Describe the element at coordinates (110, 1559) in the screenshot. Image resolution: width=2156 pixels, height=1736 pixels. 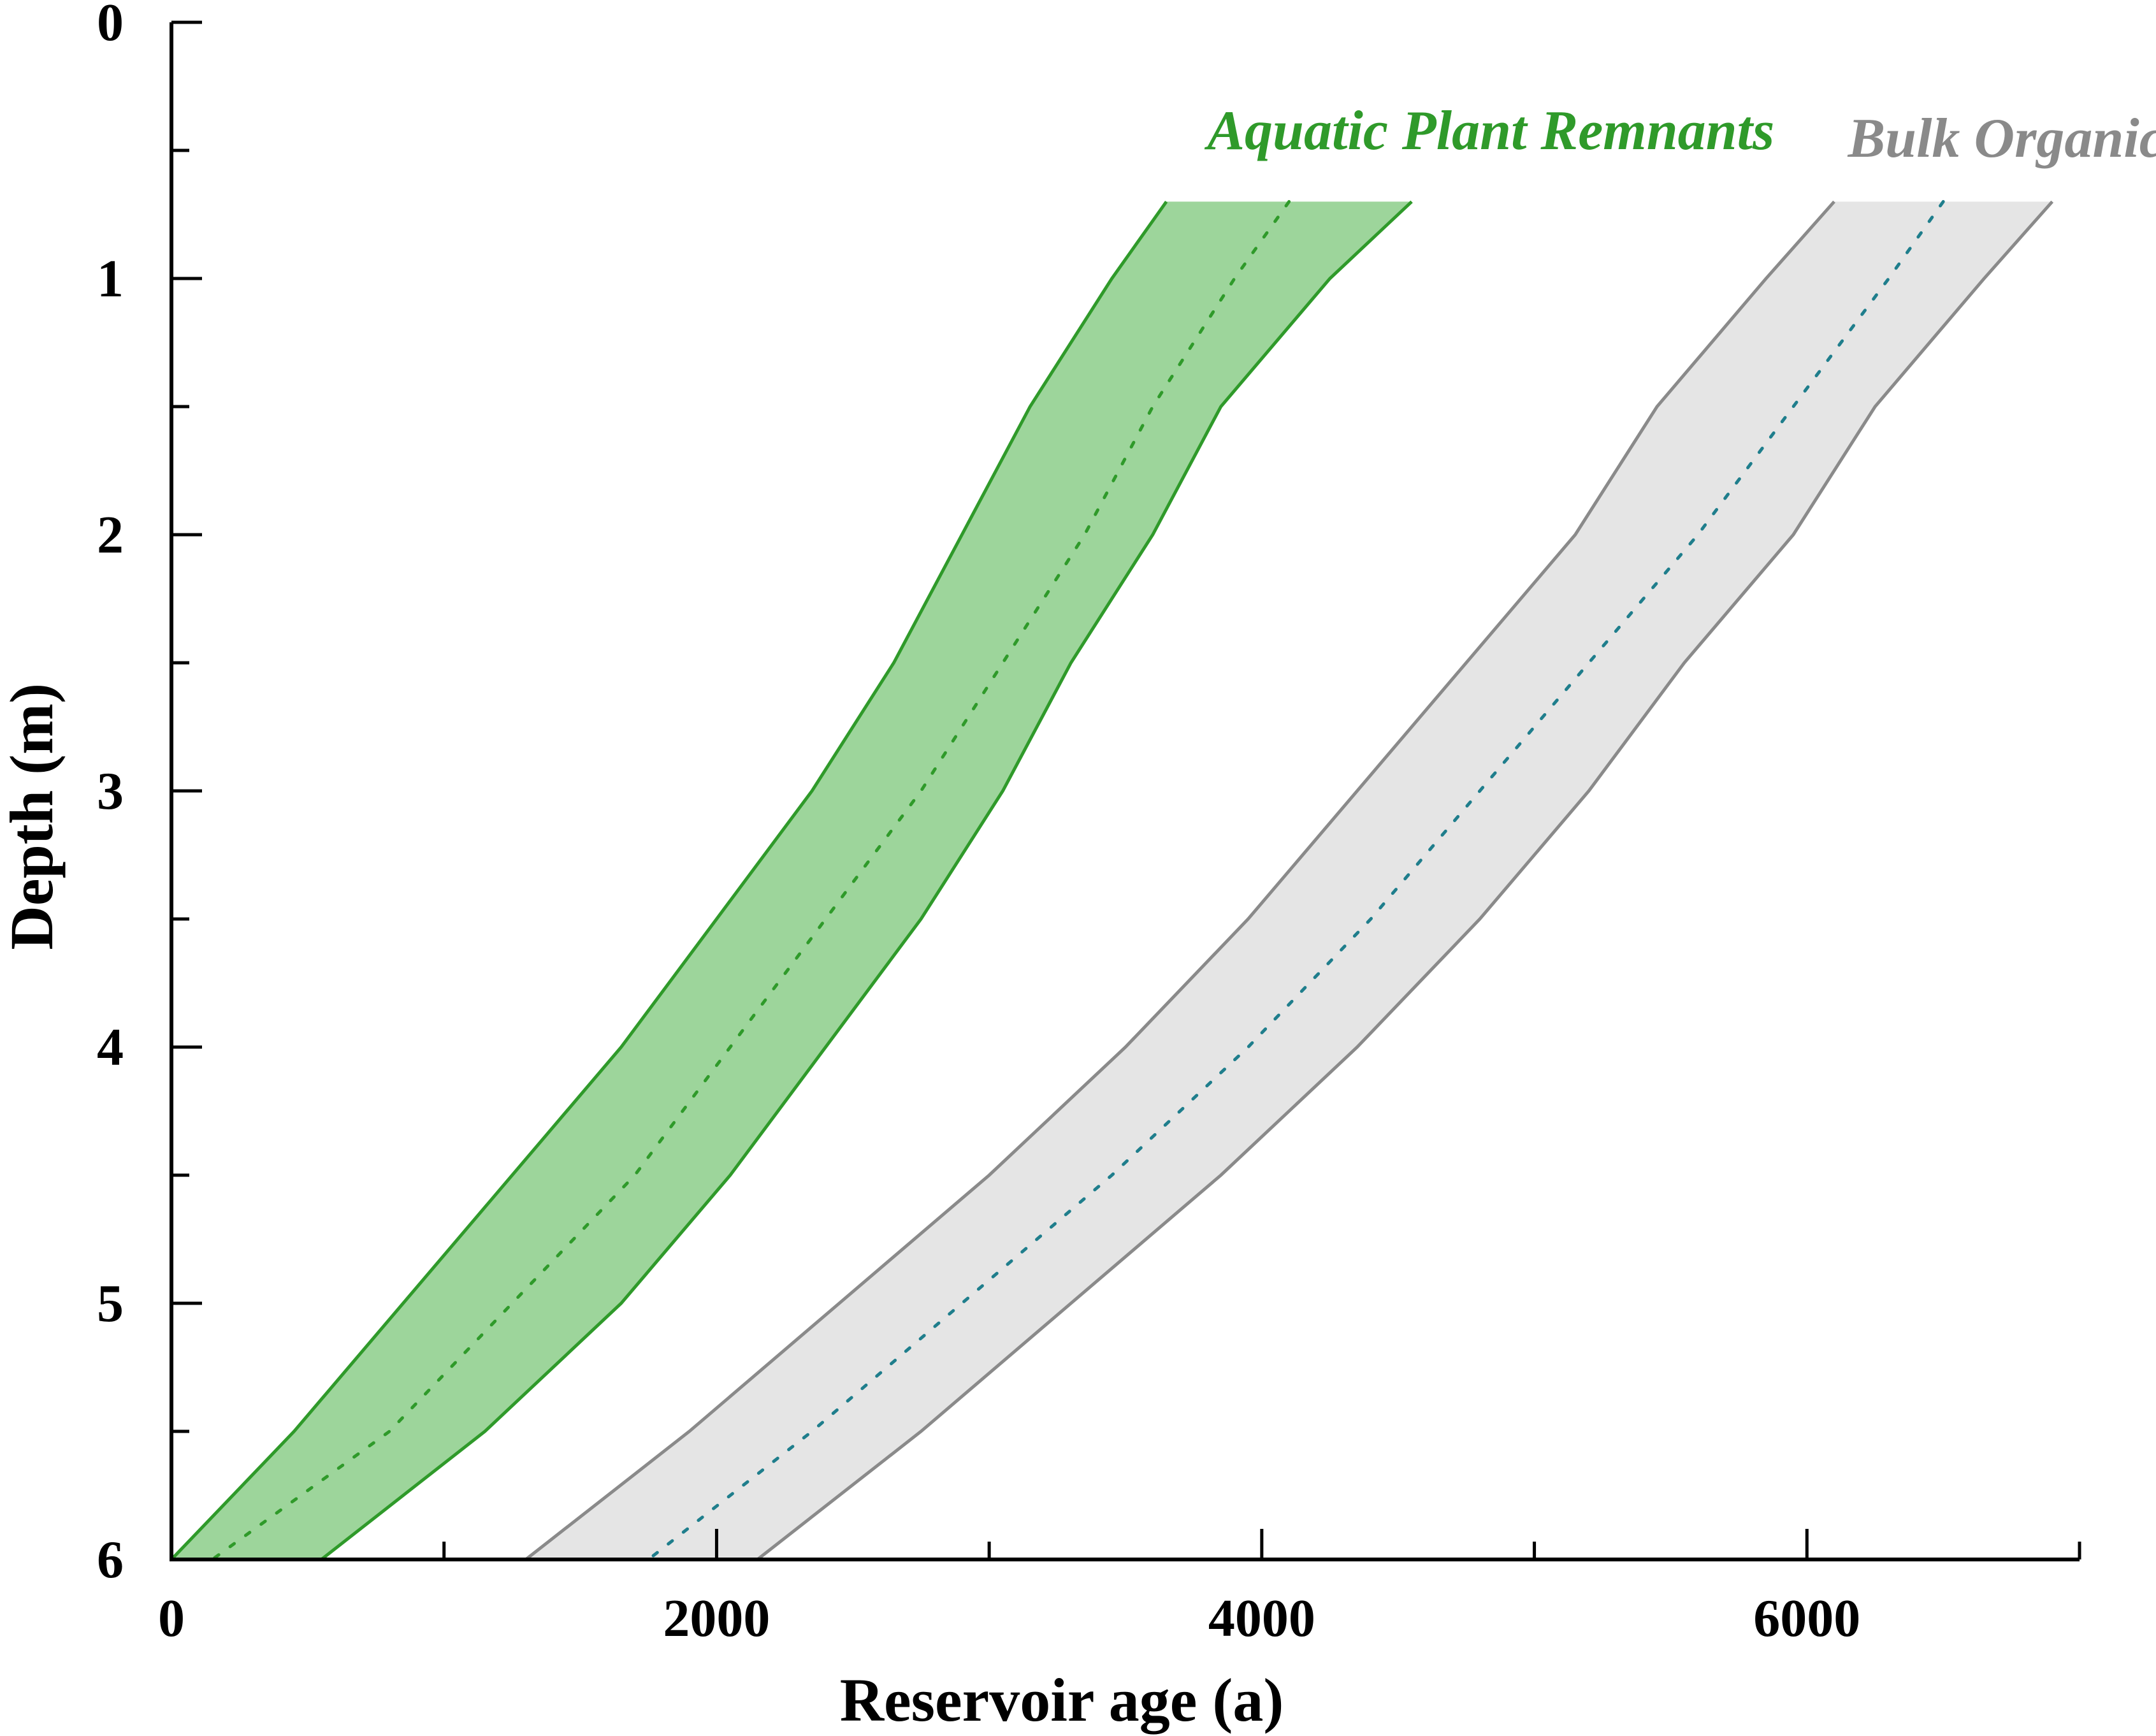
I see `y-tick-label: 6` at that location.